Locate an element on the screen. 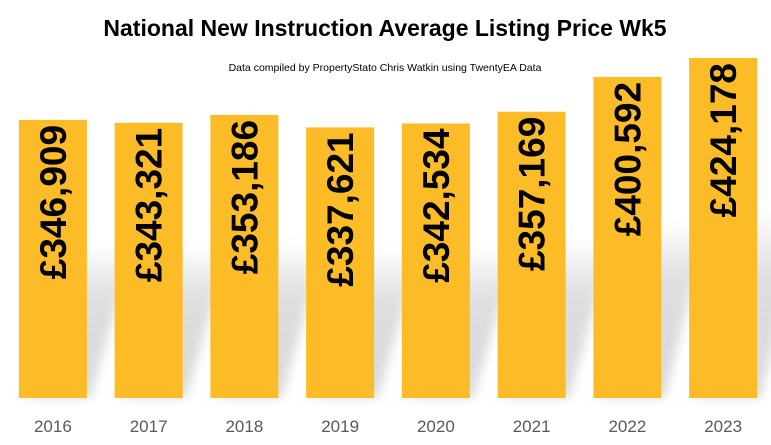 Image resolution: width=771 pixels, height=445 pixels. bar-2019 is located at coordinates (340, 262).